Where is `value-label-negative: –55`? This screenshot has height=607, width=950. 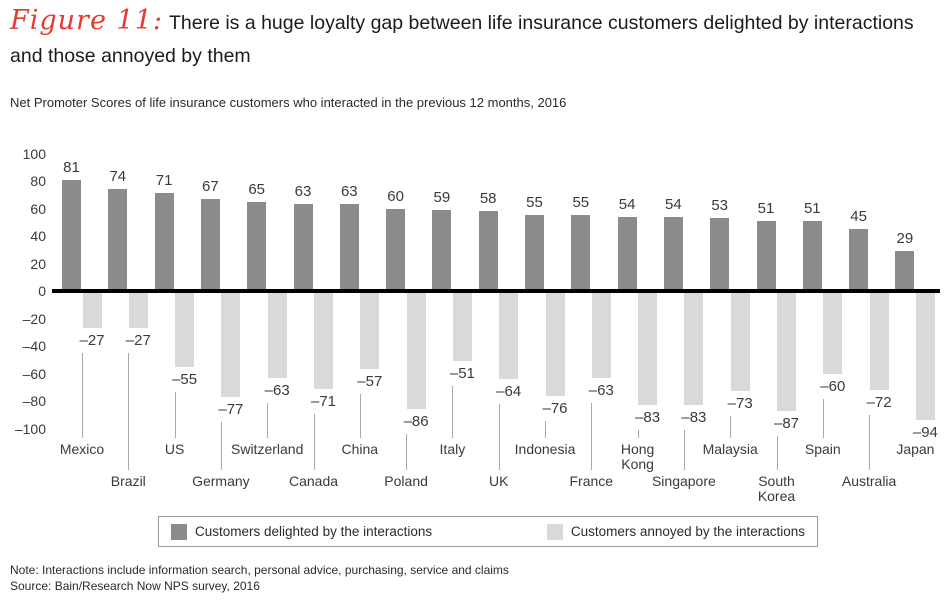 value-label-negative: –55 is located at coordinates (185, 379).